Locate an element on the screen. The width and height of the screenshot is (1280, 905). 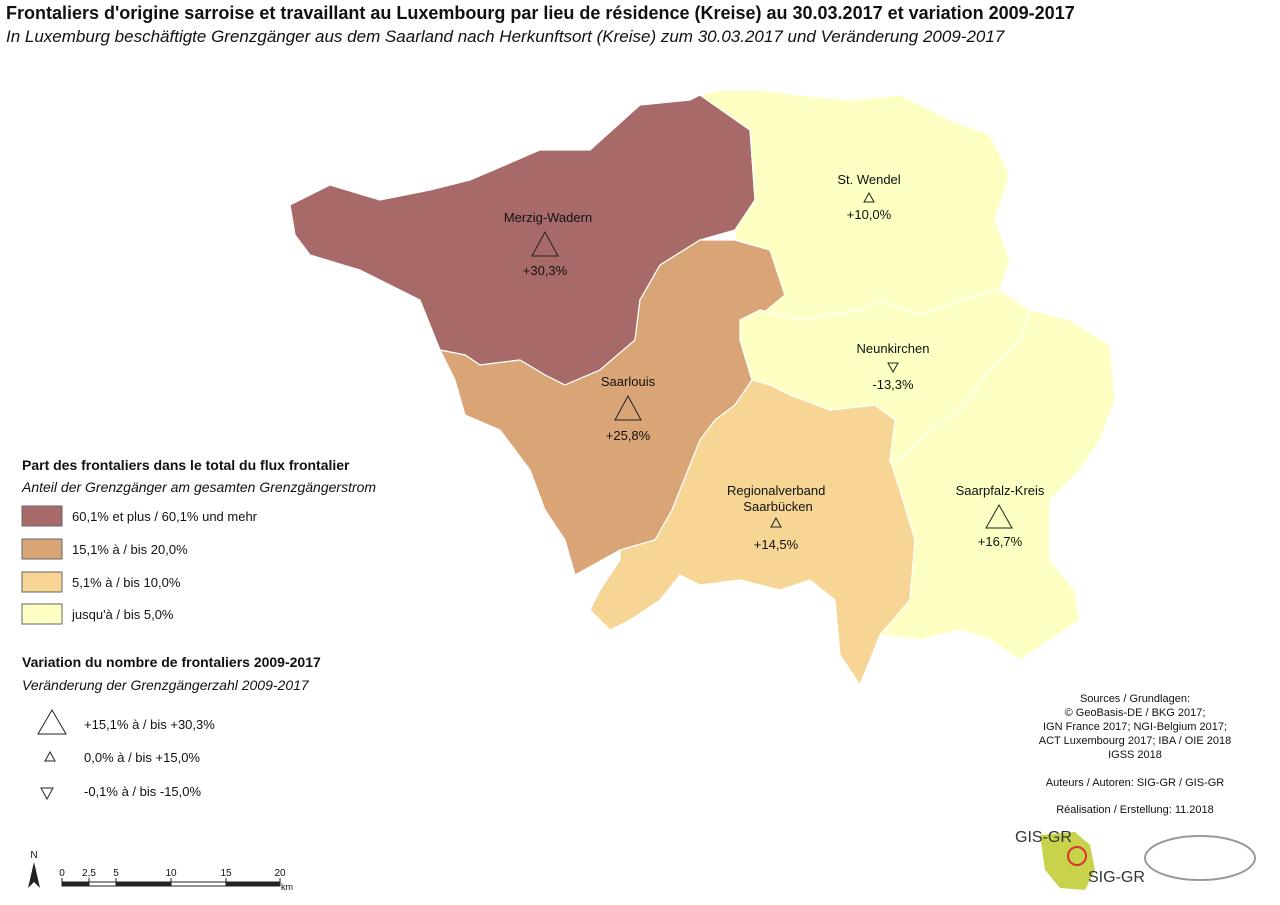
logo-shape is located at coordinates (1067, 861).